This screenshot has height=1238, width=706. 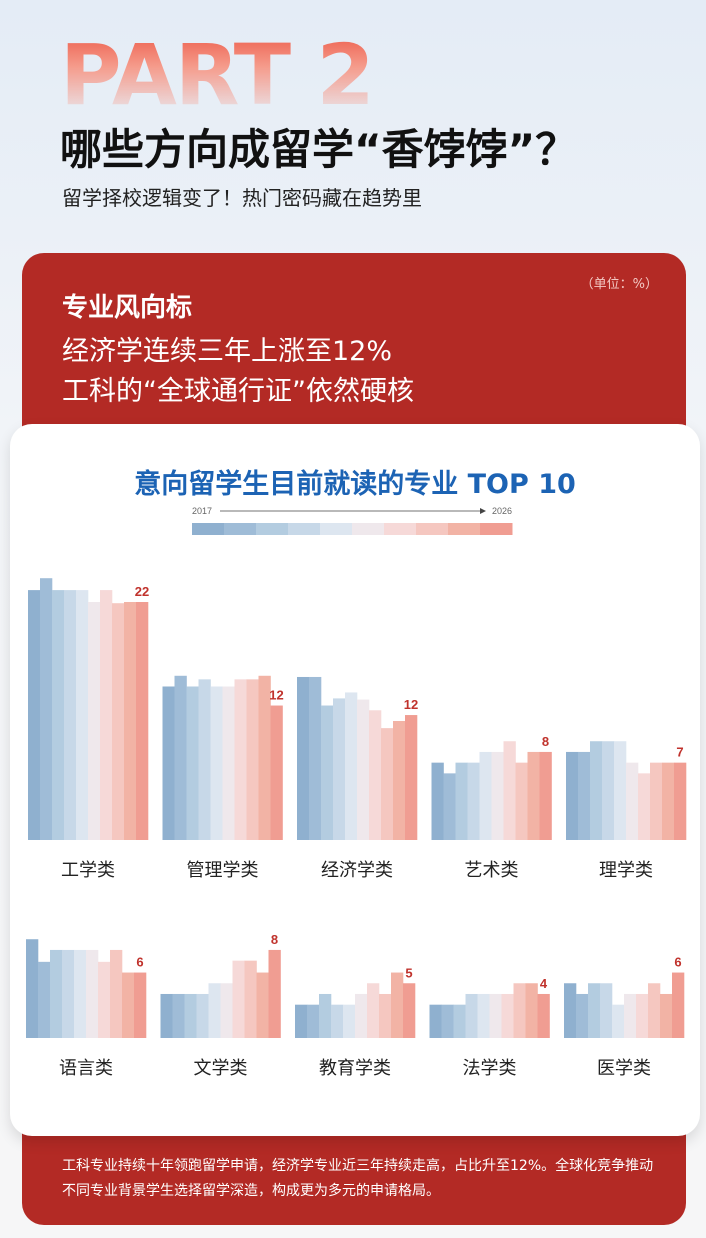 I want to click on major-2-bar-2023, so click(x=240, y=759).